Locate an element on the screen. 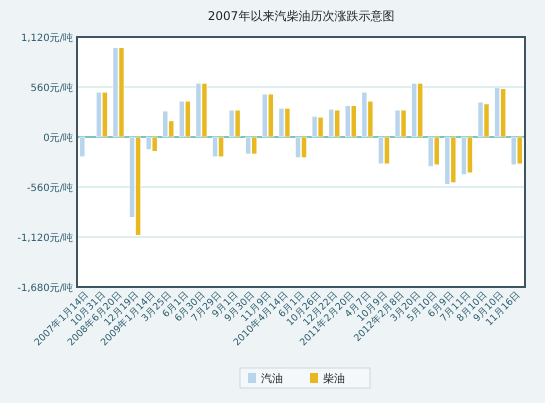 The width and height of the screenshot is (545, 403). bar is located at coordinates (83, 146).